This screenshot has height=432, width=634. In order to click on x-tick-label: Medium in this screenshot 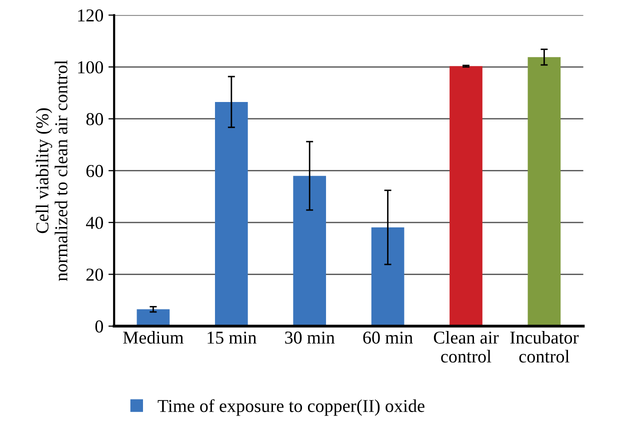, I will do `click(153, 337)`.